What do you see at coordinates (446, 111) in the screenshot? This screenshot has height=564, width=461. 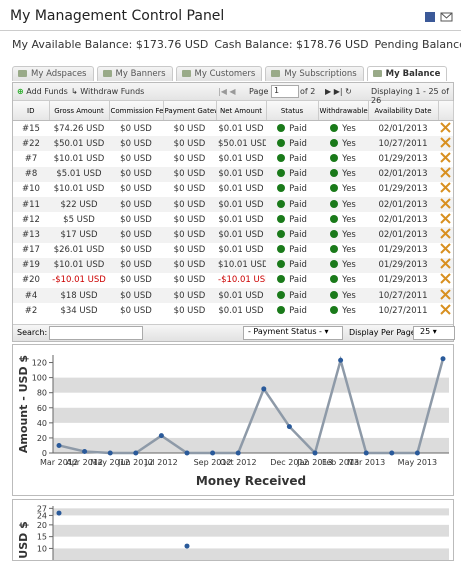 I see `column-header` at bounding box center [446, 111].